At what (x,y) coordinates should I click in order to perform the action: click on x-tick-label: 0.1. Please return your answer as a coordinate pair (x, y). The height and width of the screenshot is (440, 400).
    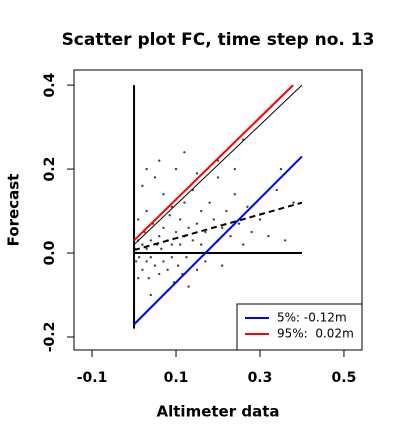
    Looking at the image, I should click on (176, 378).